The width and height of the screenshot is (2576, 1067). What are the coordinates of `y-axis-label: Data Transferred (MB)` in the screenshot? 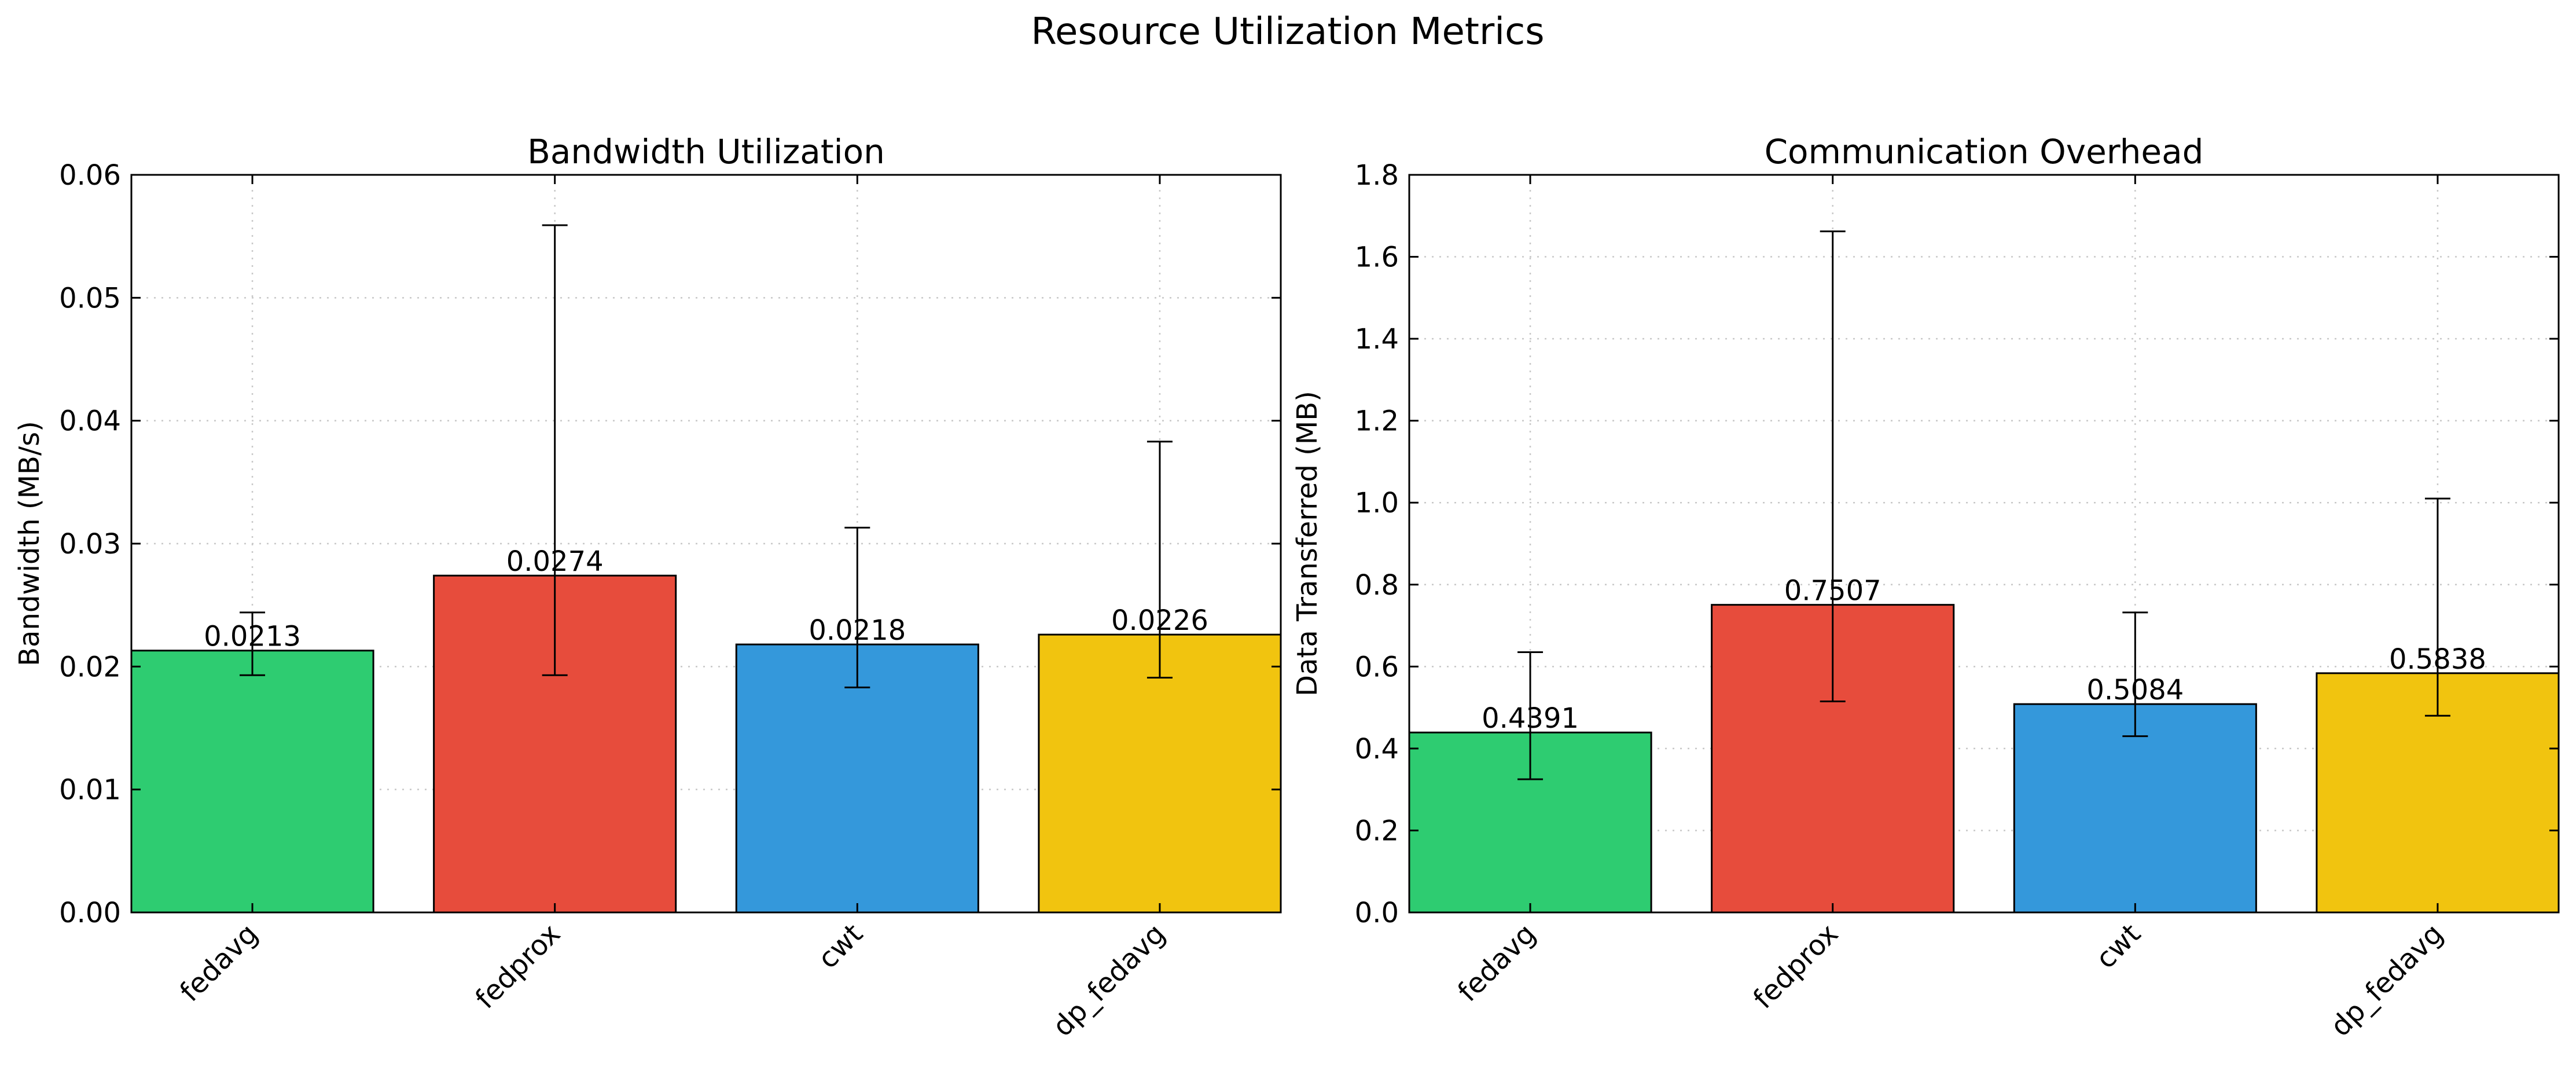 It's located at (1308, 543).